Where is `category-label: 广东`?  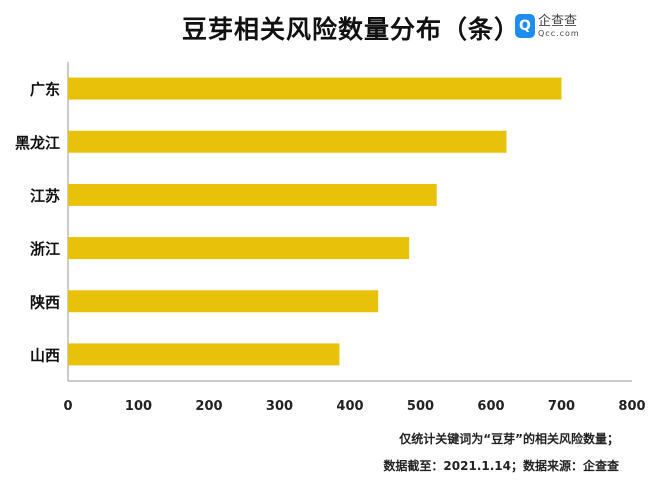 category-label: 广东 is located at coordinates (45, 90).